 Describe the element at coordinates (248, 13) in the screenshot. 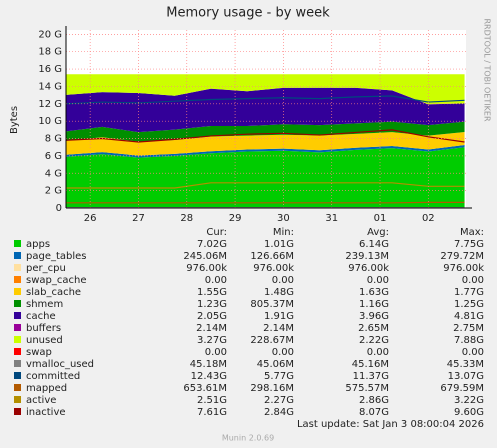

I see `chart-title: Memory usage - by week` at that location.